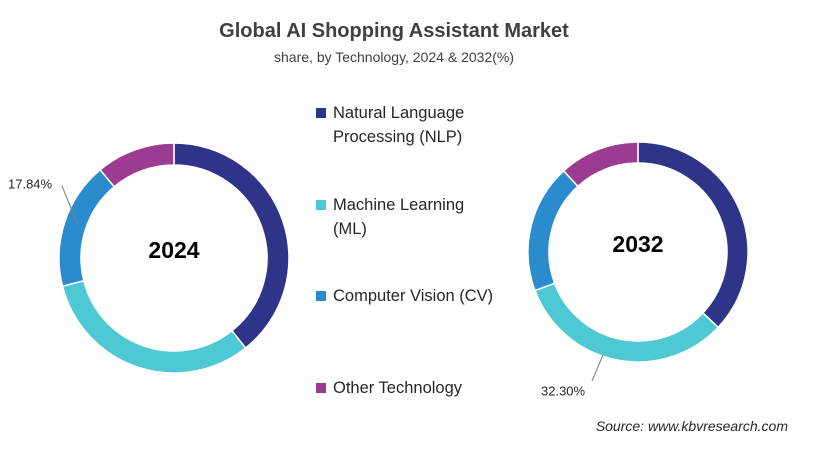 Image resolution: width=818 pixels, height=451 pixels. Describe the element at coordinates (394, 57) in the screenshot. I see `chart-subtitle: share, by Technology, 2024 & 2032(%)` at that location.